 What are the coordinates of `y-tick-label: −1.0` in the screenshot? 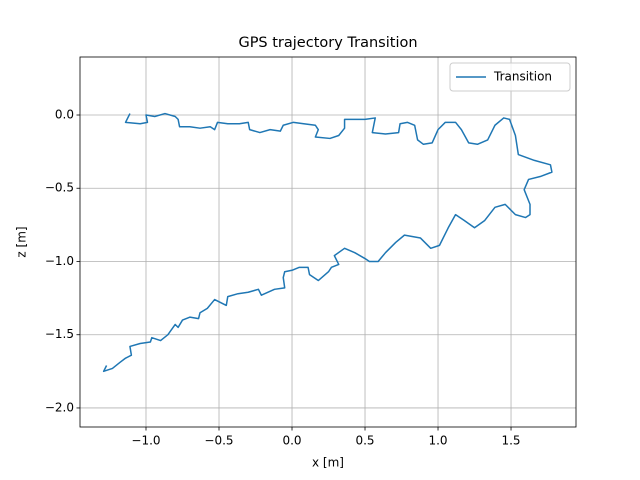 It's located at (59, 261).